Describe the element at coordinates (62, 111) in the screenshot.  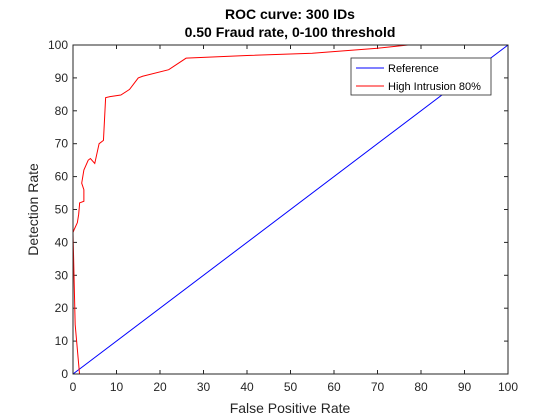
I see `y-tick-label: 80` at that location.